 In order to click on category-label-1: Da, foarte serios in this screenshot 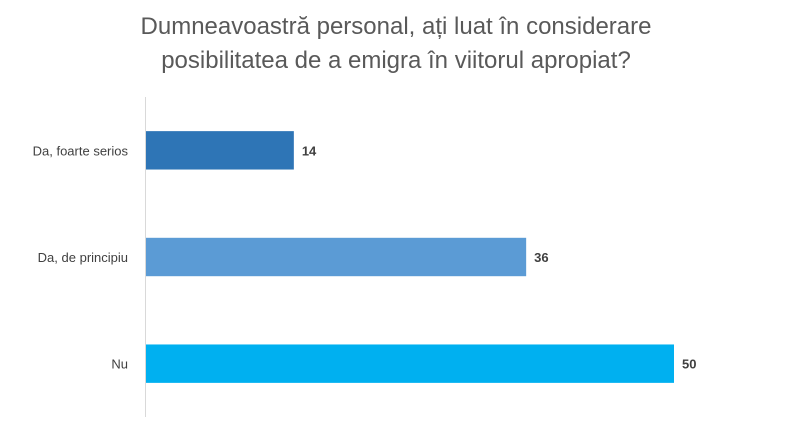, I will do `click(81, 150)`.